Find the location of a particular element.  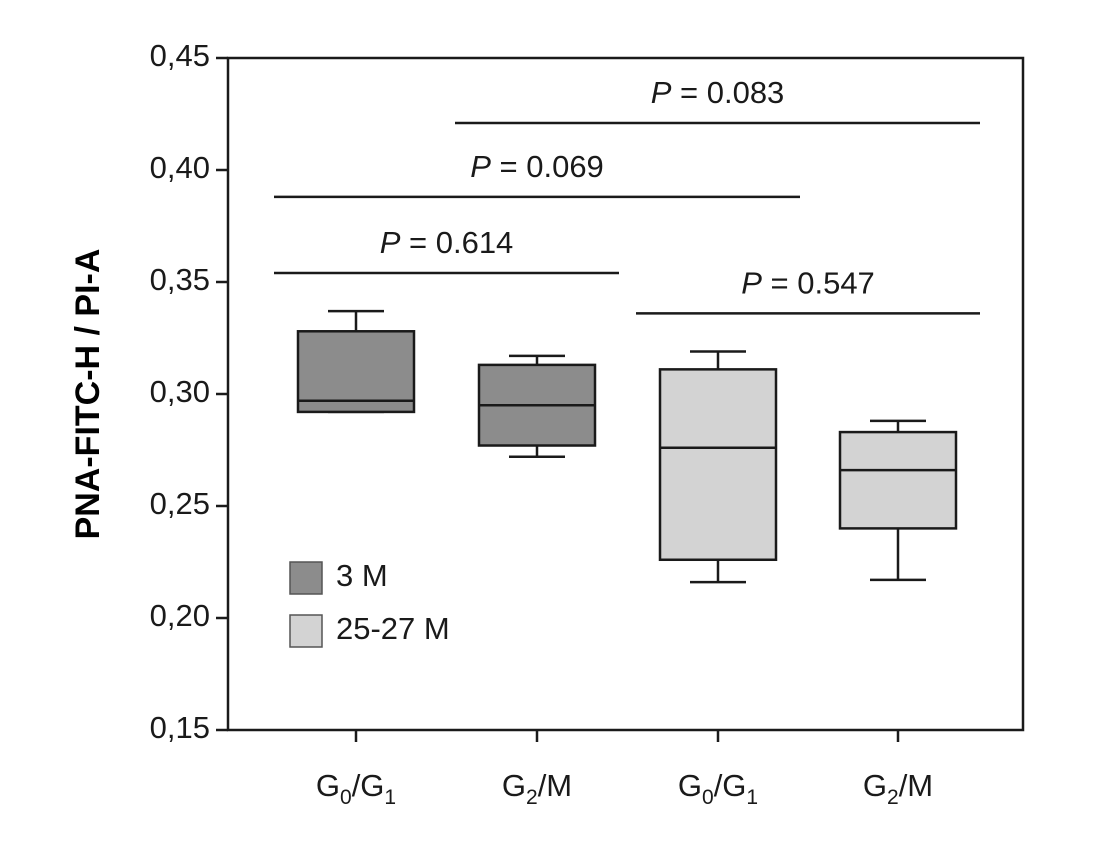

annotation-1: P = 0.614 is located at coordinates (446, 250).